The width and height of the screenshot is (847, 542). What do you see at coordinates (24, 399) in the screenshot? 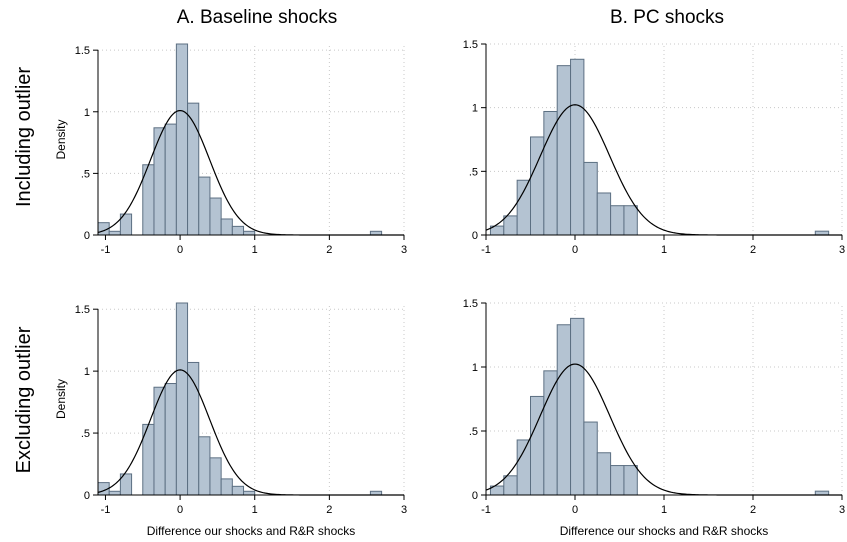
I see `row-title-excluding: Excluding outlier` at bounding box center [24, 399].